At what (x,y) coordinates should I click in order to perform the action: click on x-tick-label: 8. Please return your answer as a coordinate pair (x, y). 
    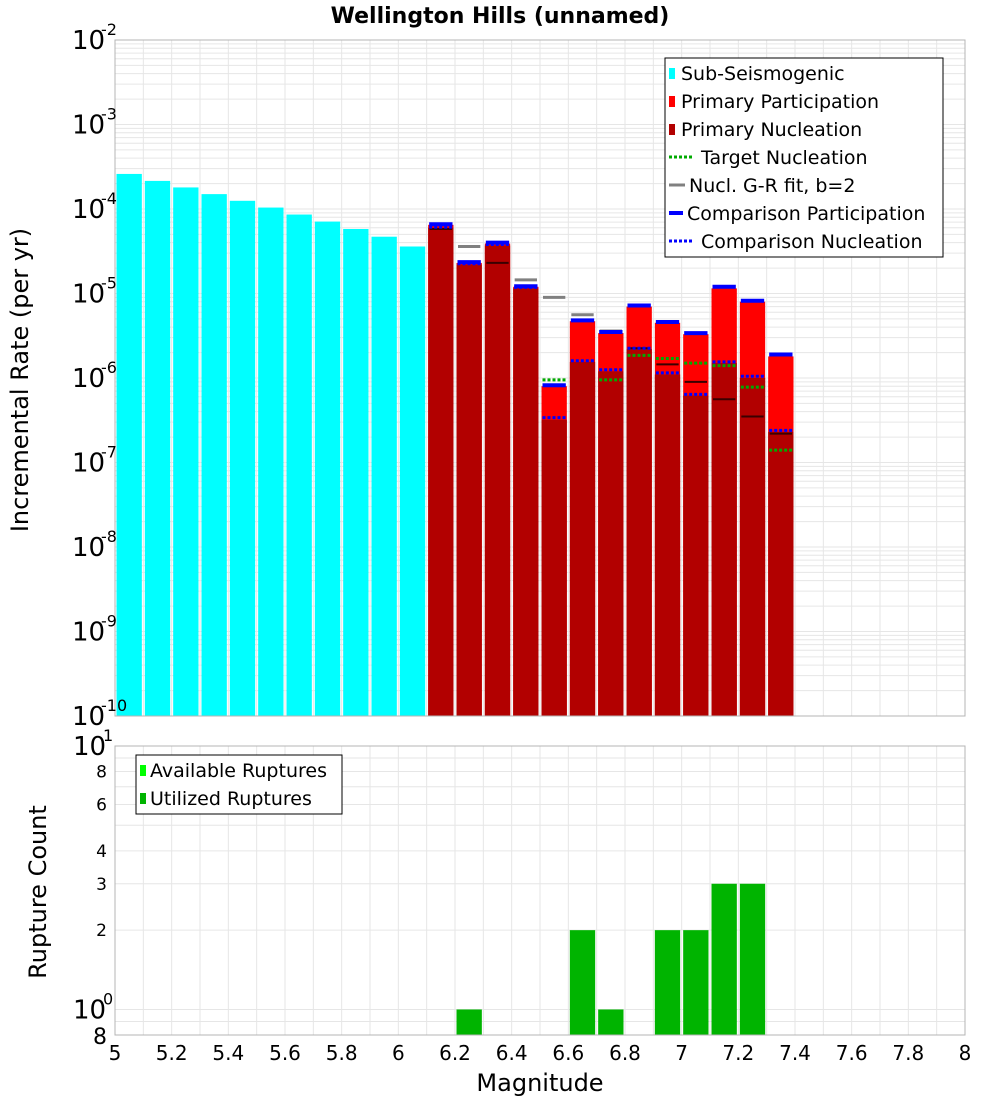
    Looking at the image, I should click on (965, 1053).